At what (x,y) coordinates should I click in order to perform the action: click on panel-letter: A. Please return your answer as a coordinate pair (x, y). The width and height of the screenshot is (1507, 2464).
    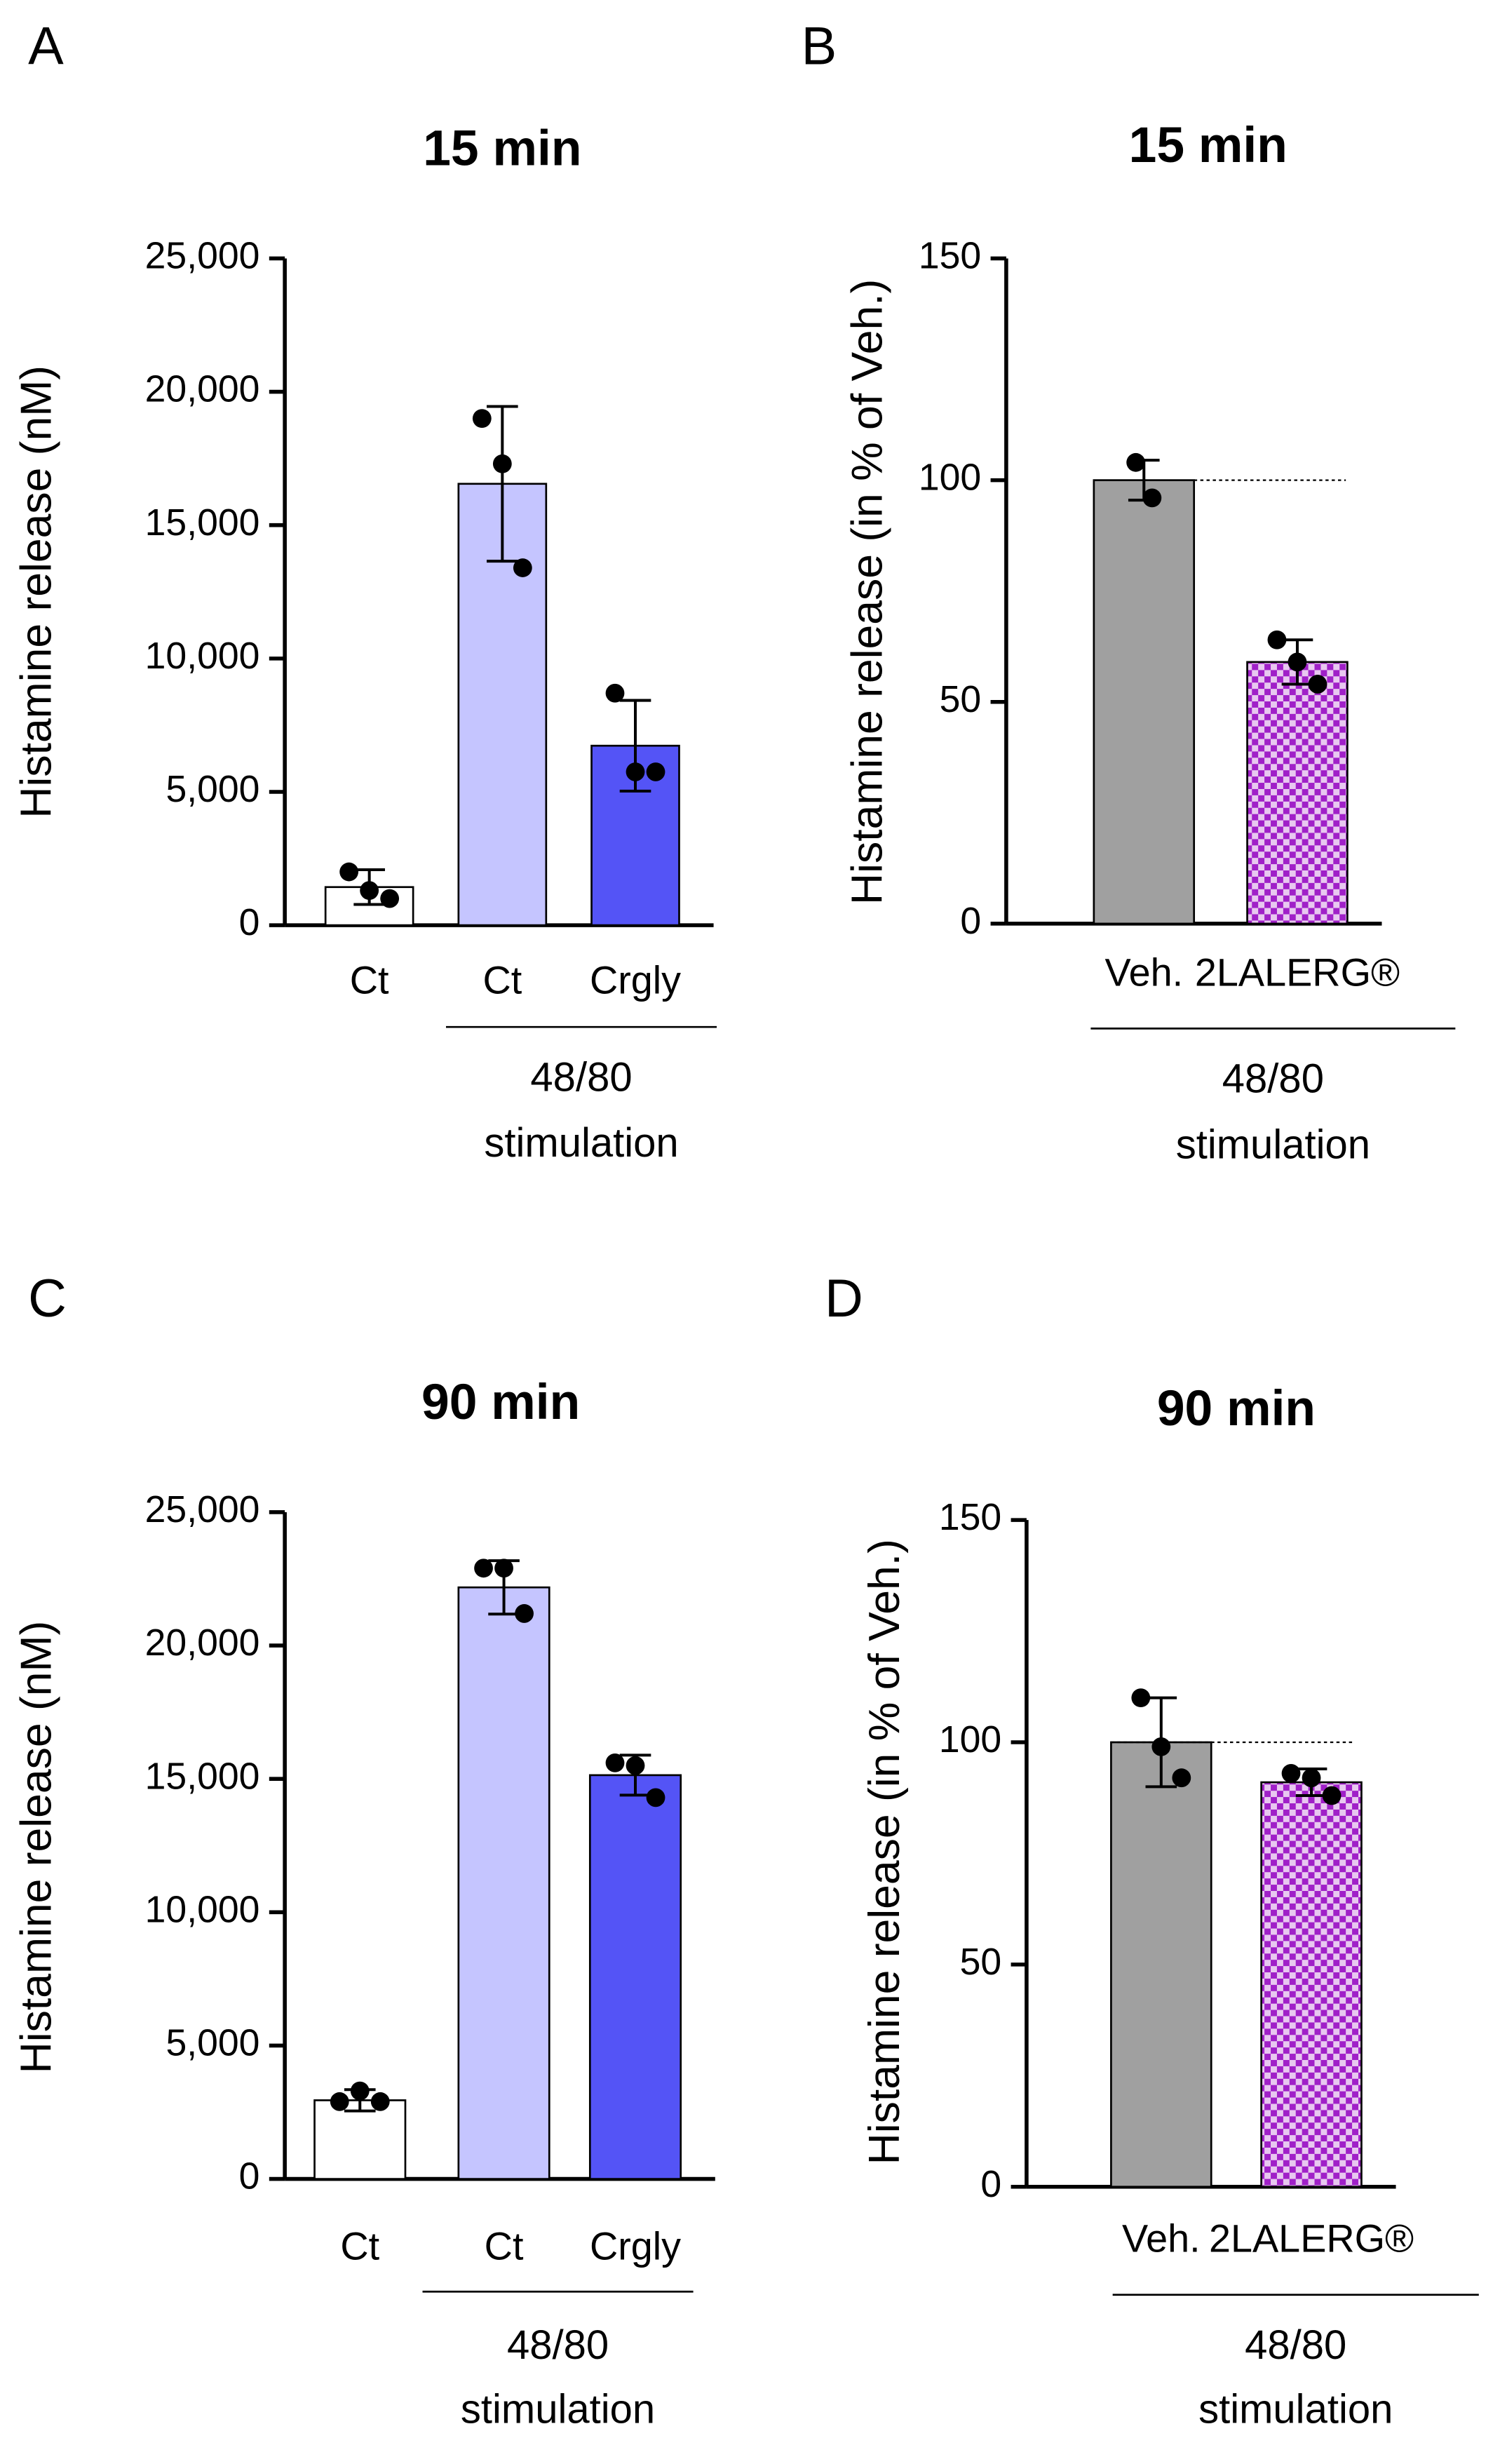
    Looking at the image, I should click on (46, 46).